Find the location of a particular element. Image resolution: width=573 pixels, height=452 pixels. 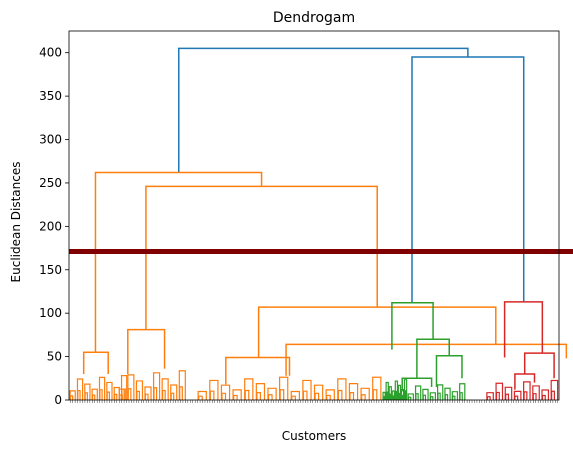

link-root-merge is located at coordinates (323, 110).